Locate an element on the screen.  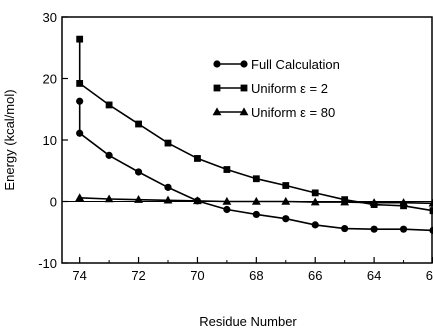
x-tick-label: 70 is located at coordinates (197, 275).